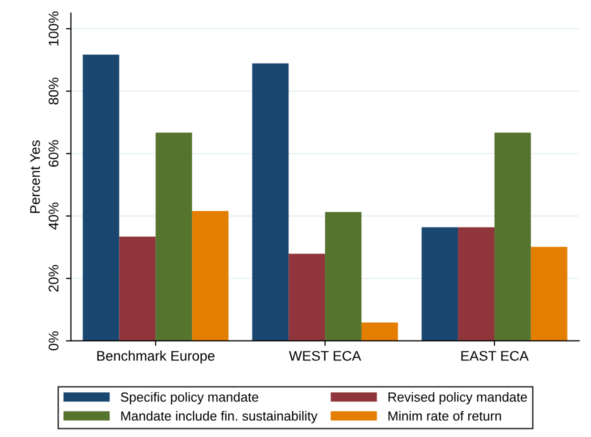 Image resolution: width=591 pixels, height=437 pixels. Describe the element at coordinates (53, 278) in the screenshot. I see `y-tick-label: 20%` at that location.